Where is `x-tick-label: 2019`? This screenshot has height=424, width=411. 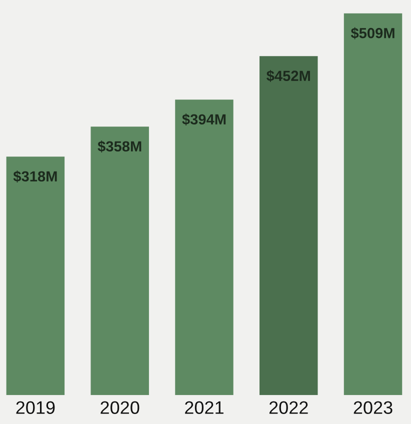
x-tick-label: 2019 is located at coordinates (35, 407).